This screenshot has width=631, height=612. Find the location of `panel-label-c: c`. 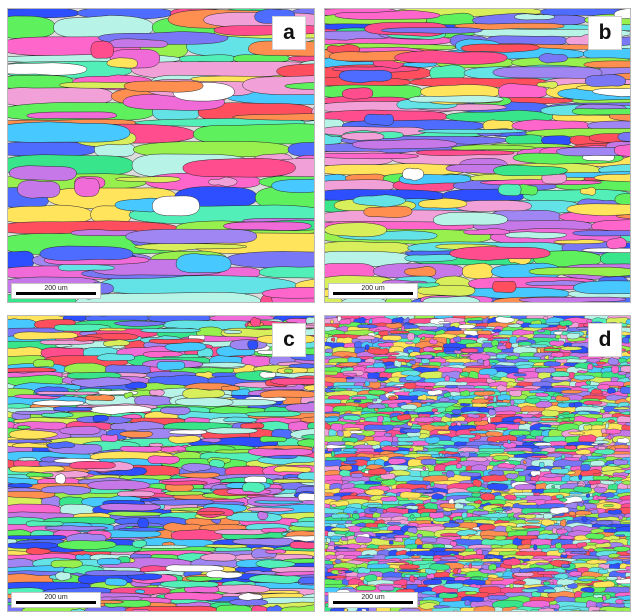

panel-label-c: c is located at coordinates (289, 340).